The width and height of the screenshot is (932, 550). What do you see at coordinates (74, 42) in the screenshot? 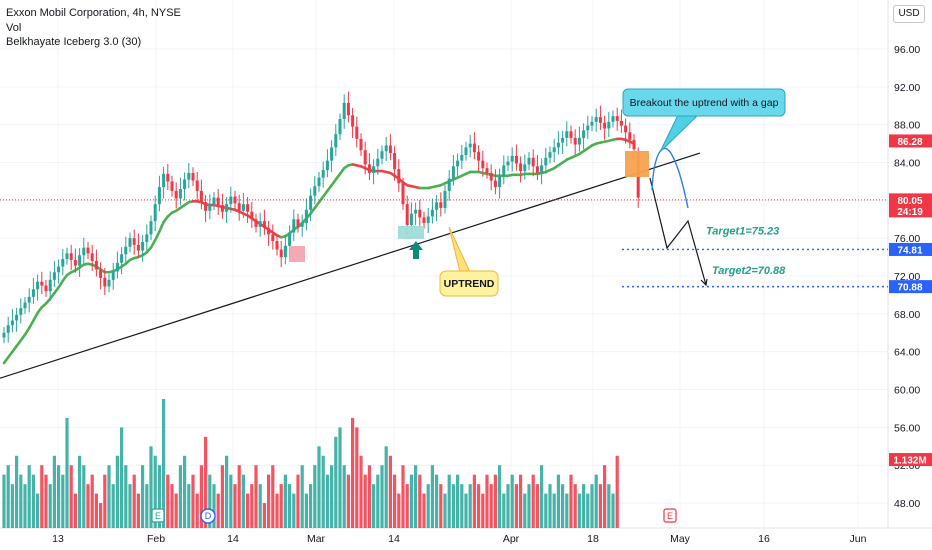
I see `iceberg-indicator-label: Belkhayate Iceberg 3.0 (30)` at bounding box center [74, 42].